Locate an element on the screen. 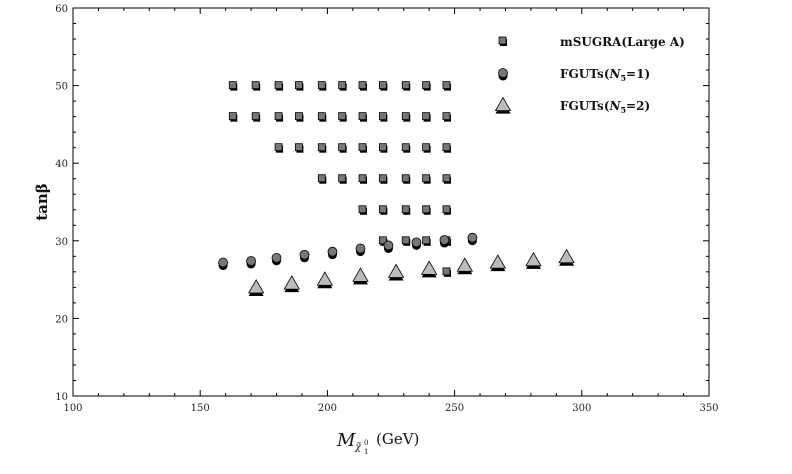 The image size is (792, 474). legend-label: FGUTs(N5=1) is located at coordinates (605, 75).